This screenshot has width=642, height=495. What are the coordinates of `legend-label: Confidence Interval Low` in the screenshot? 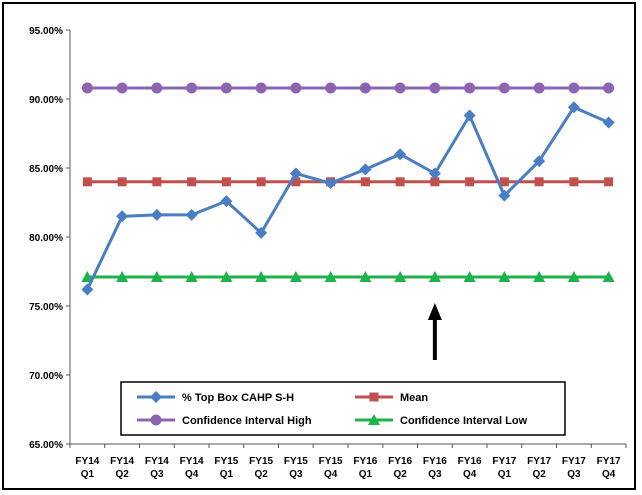 It's located at (464, 421).